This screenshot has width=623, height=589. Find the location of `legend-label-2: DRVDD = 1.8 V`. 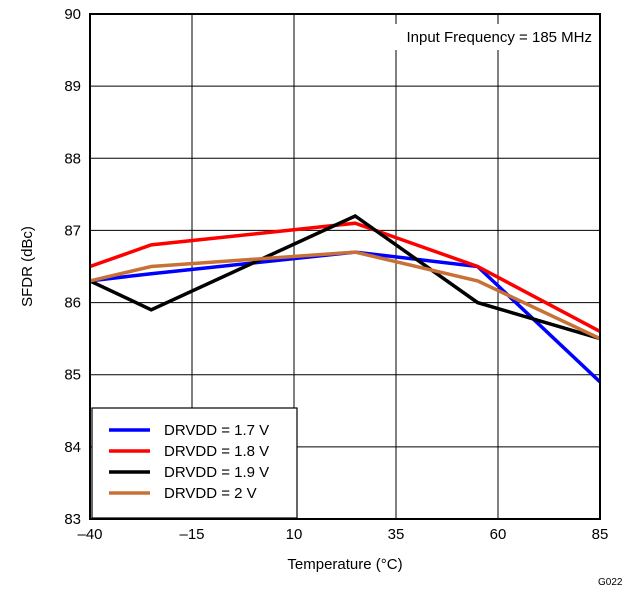

legend-label-2: DRVDD = 1.8 V is located at coordinates (216, 451).